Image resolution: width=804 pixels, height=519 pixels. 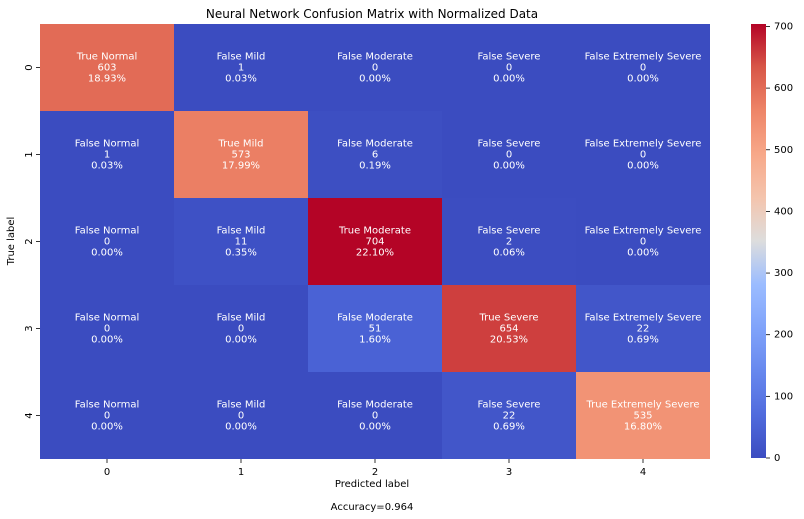 I want to click on cell-percent-label: 17.99%, so click(x=241, y=166).